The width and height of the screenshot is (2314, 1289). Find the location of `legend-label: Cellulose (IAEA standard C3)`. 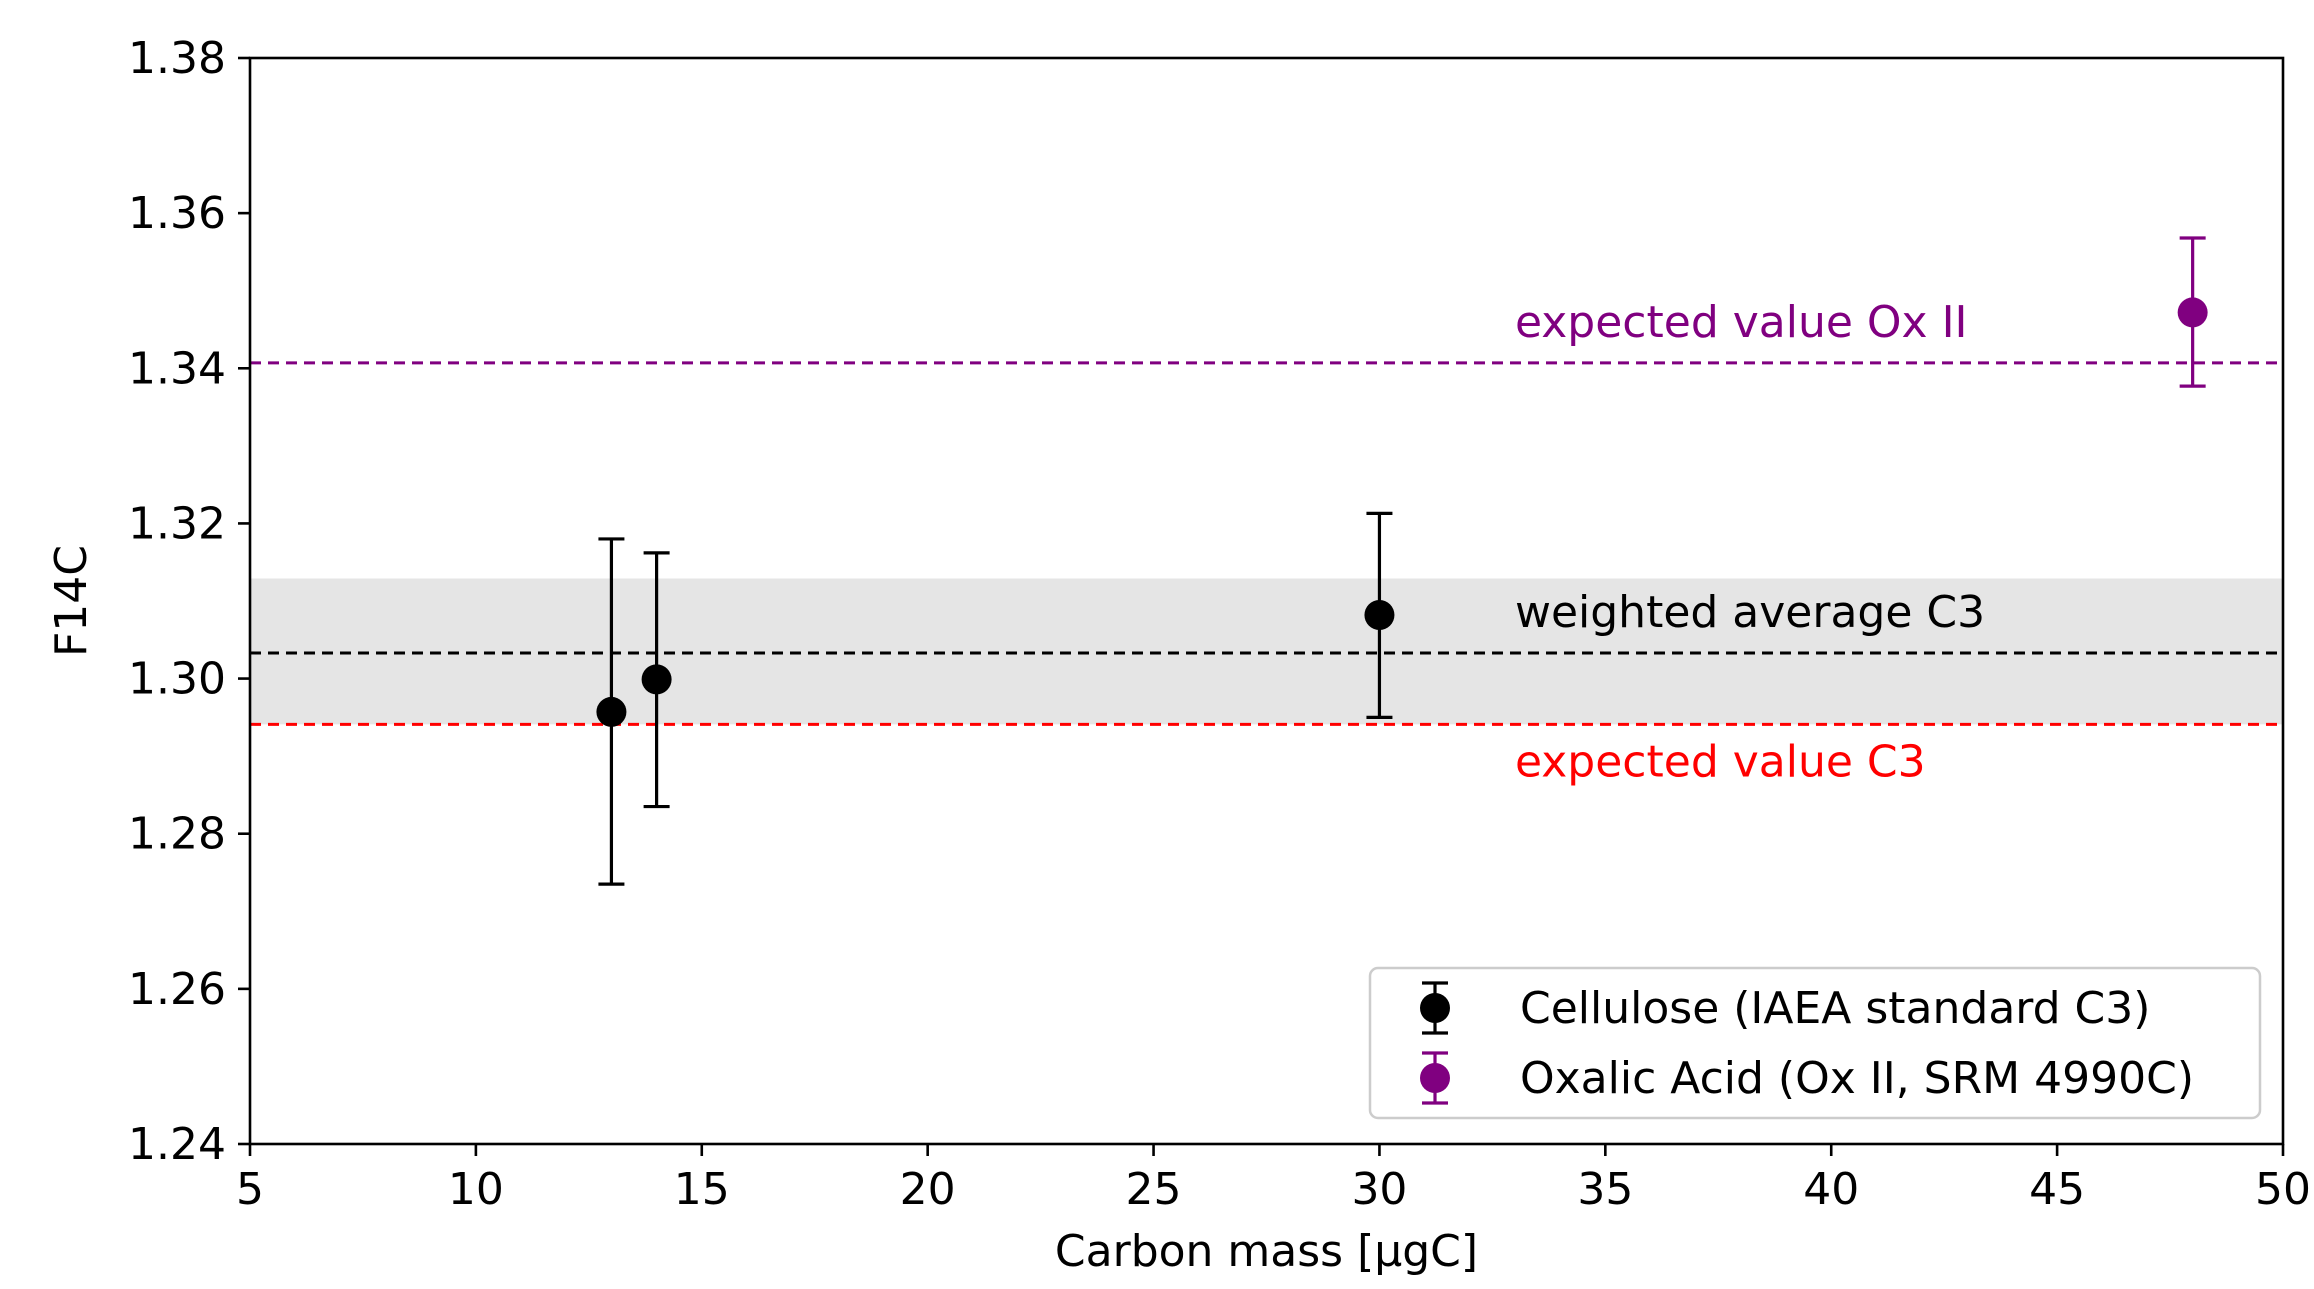

legend-label: Cellulose (IAEA standard C3) is located at coordinates (1835, 1008).